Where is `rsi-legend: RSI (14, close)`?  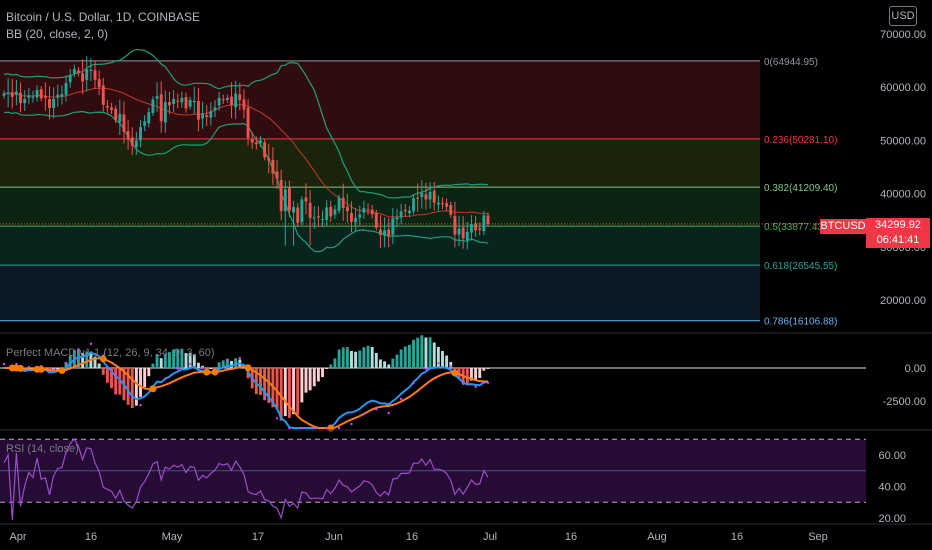 rsi-legend: RSI (14, close) is located at coordinates (42, 449).